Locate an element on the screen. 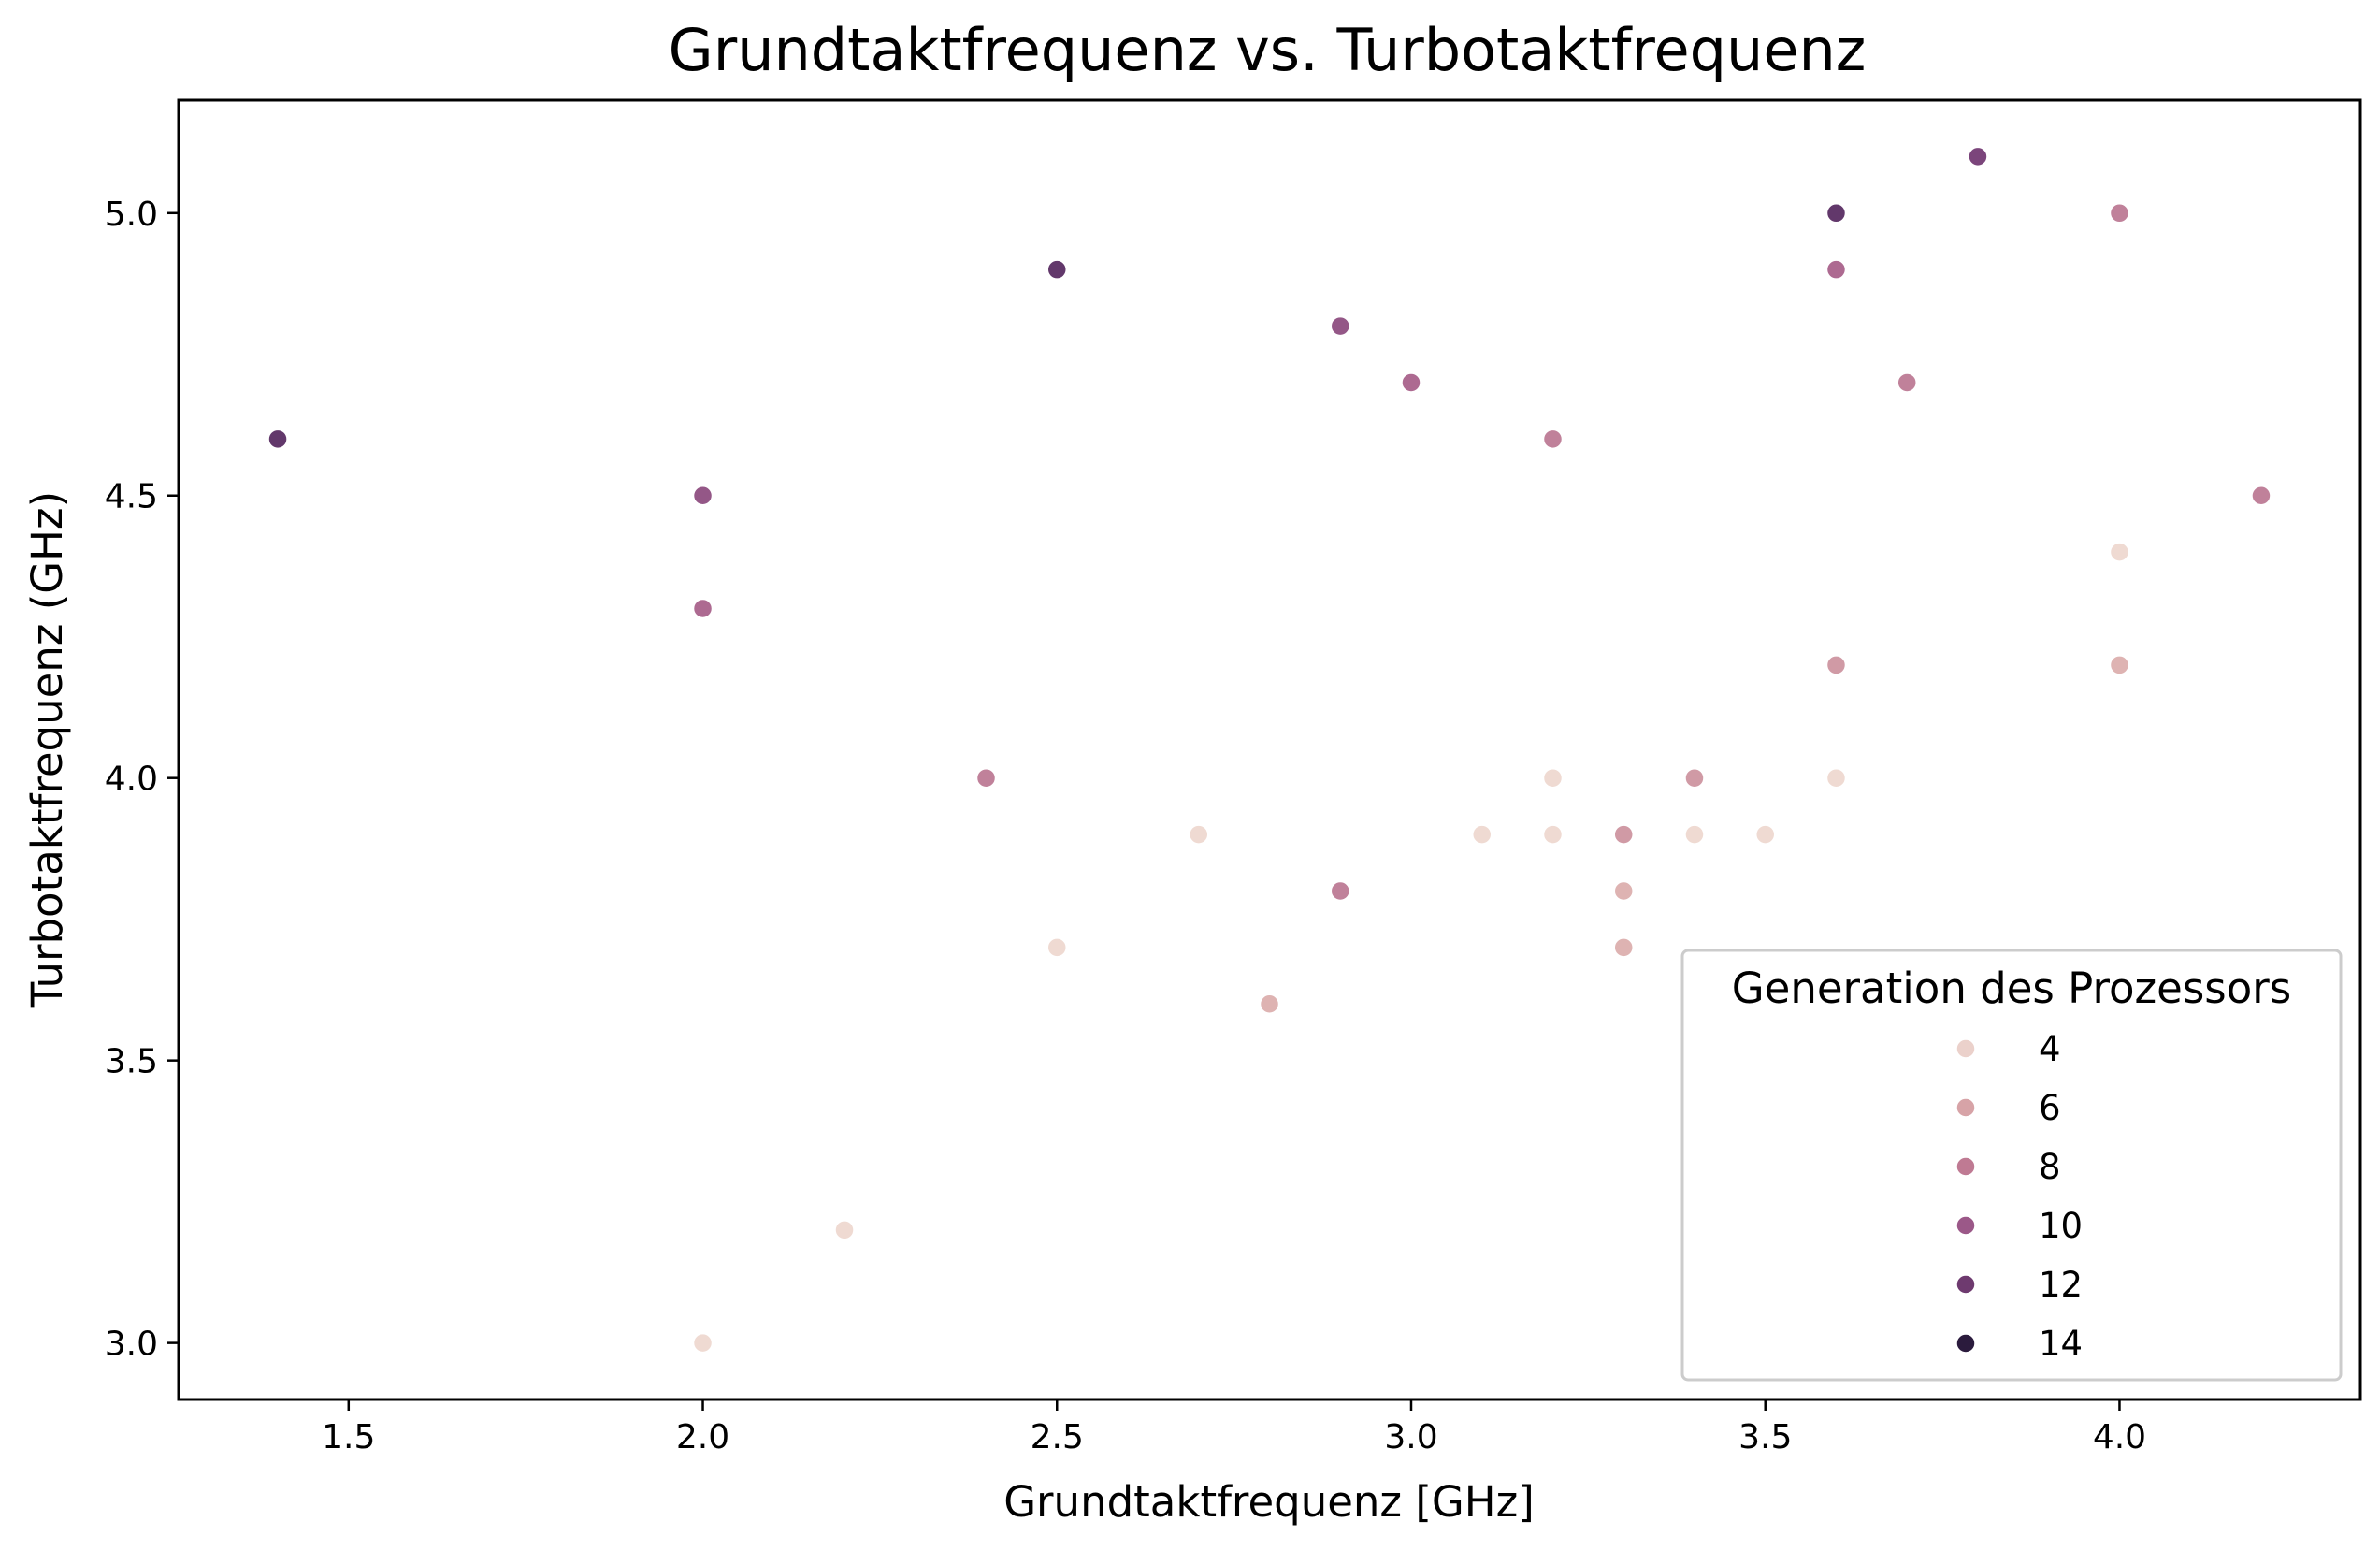 The height and width of the screenshot is (1551, 2380). legend-title: Generation des Prozessors is located at coordinates (2011, 988).